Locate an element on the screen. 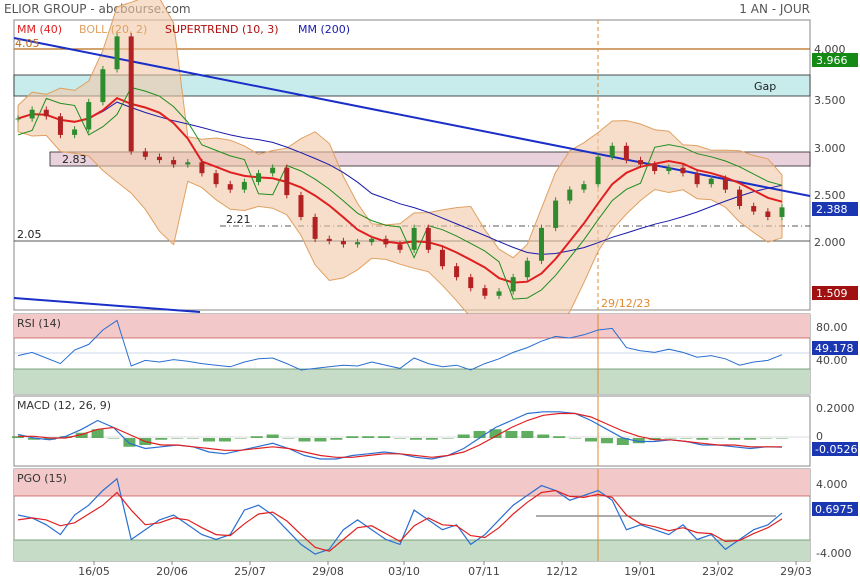 The height and width of the screenshot is (580, 860). min-price-badge is located at coordinates (835, 293).